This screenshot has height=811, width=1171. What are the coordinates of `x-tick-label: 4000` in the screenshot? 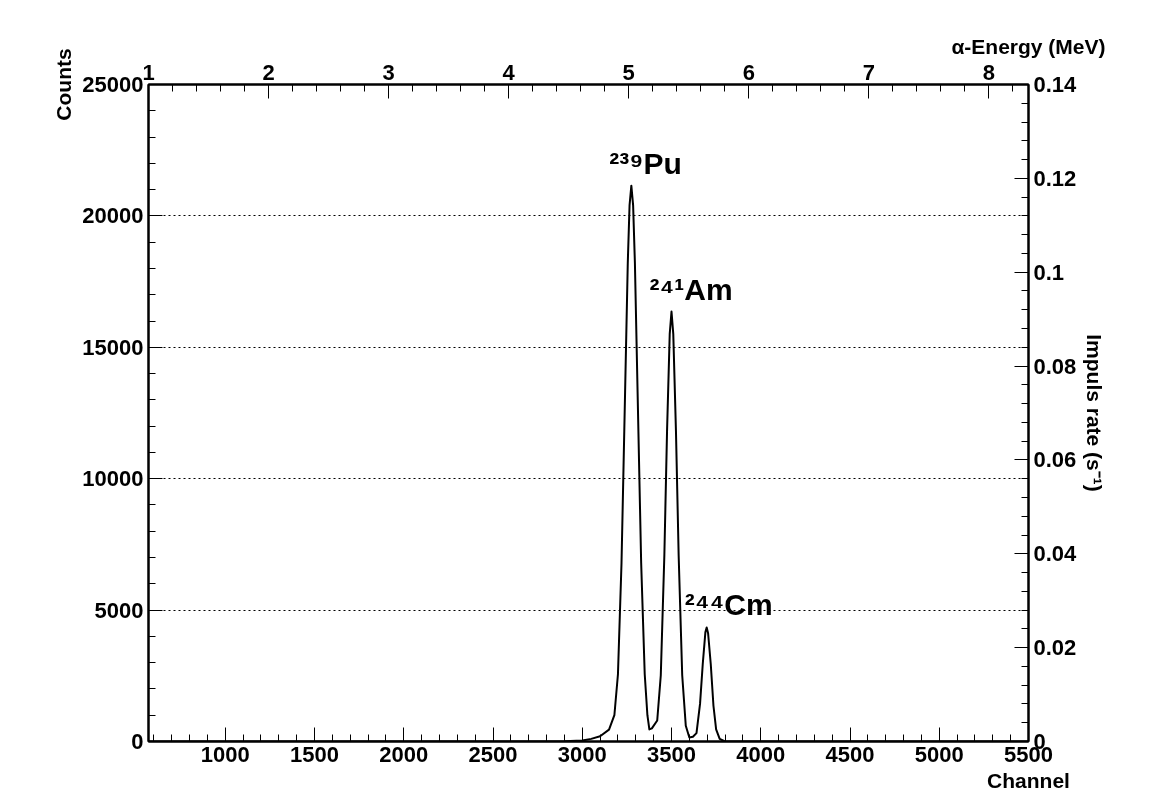 It's located at (761, 754).